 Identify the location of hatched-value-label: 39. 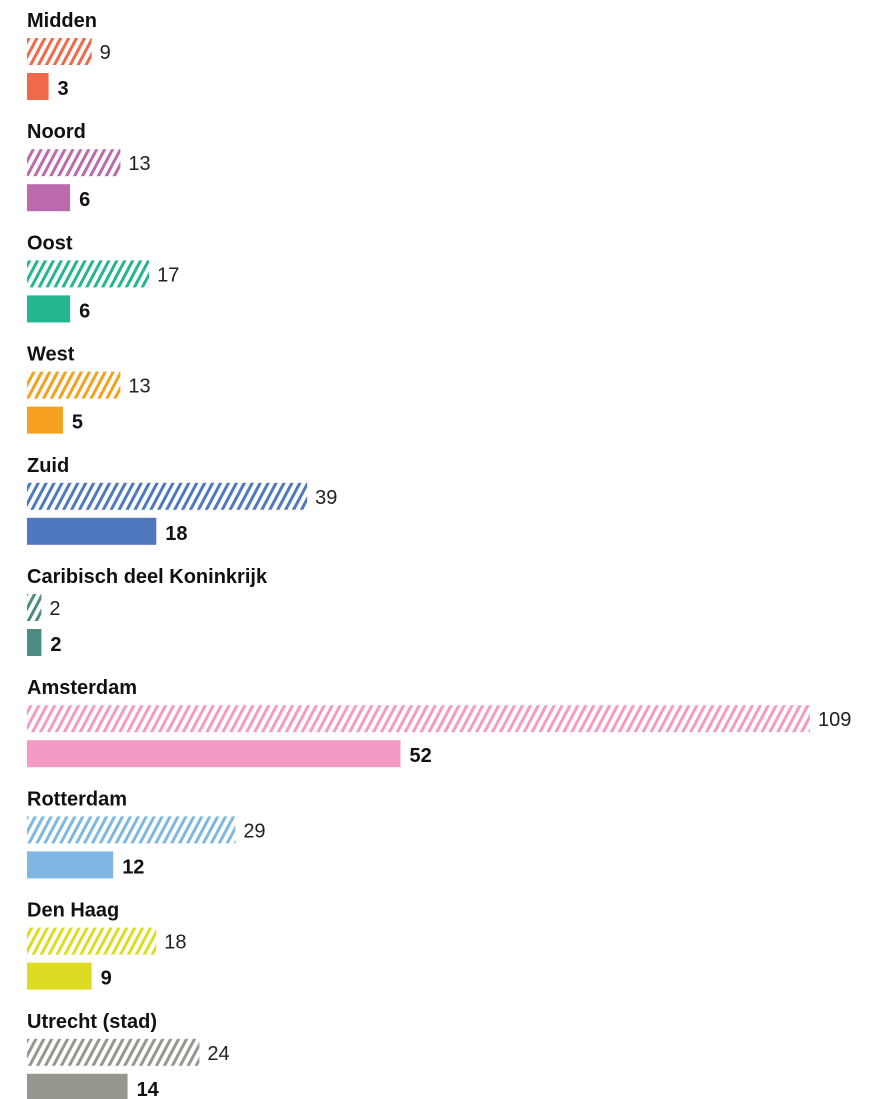
(326, 498).